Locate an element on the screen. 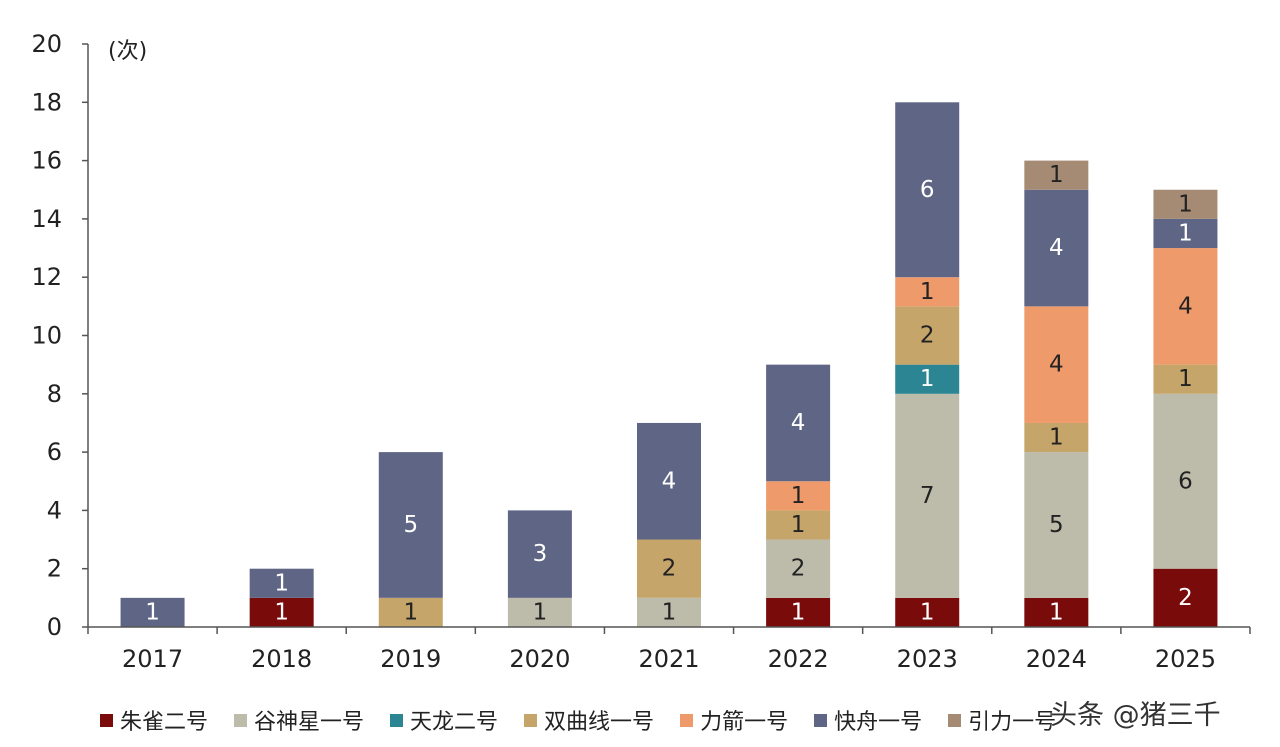 Image resolution: width=1280 pixels, height=747 pixels. legend-label: 力箭一号 is located at coordinates (744, 722).